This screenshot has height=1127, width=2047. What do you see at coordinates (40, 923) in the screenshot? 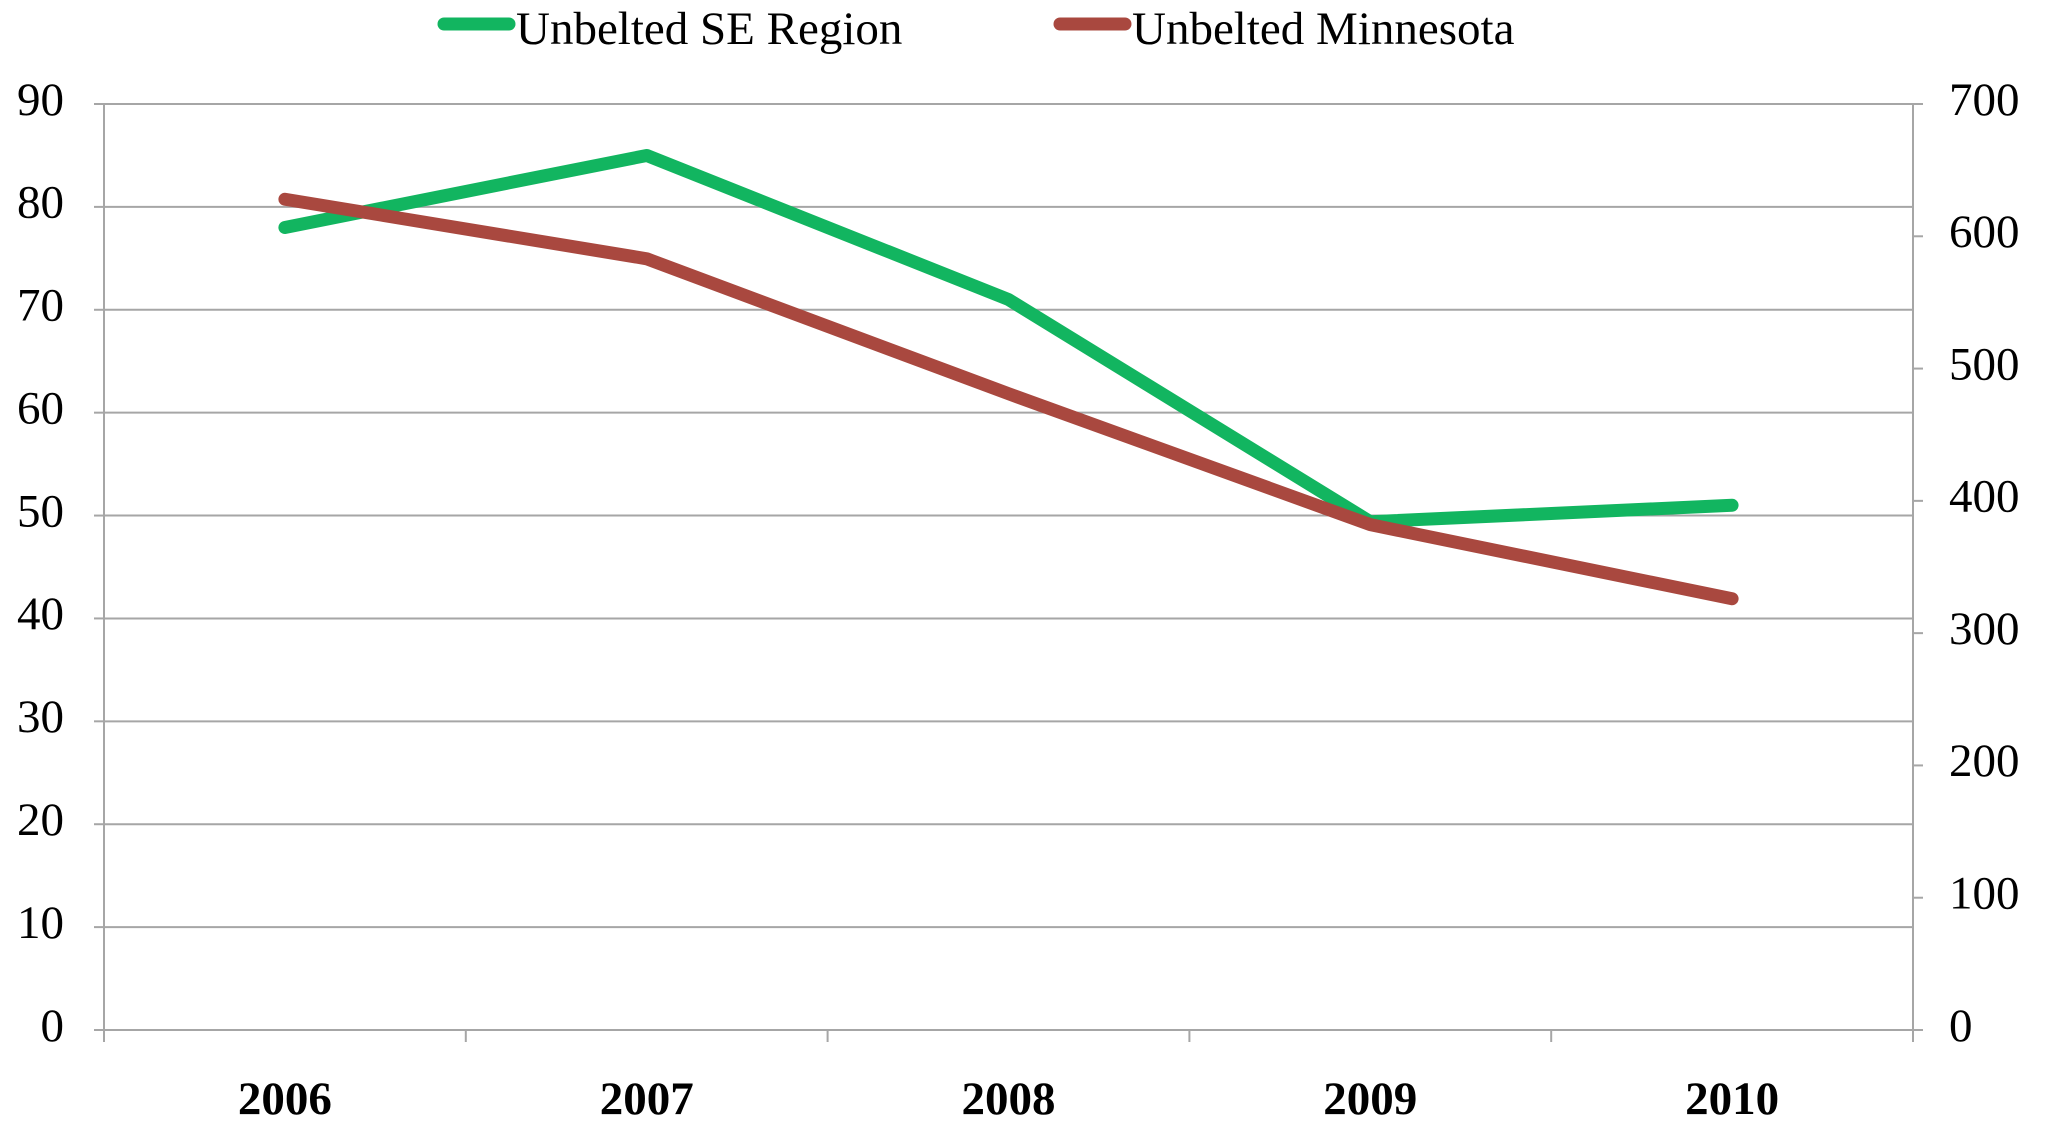
I see `y-tick-label: 10` at bounding box center [40, 923].